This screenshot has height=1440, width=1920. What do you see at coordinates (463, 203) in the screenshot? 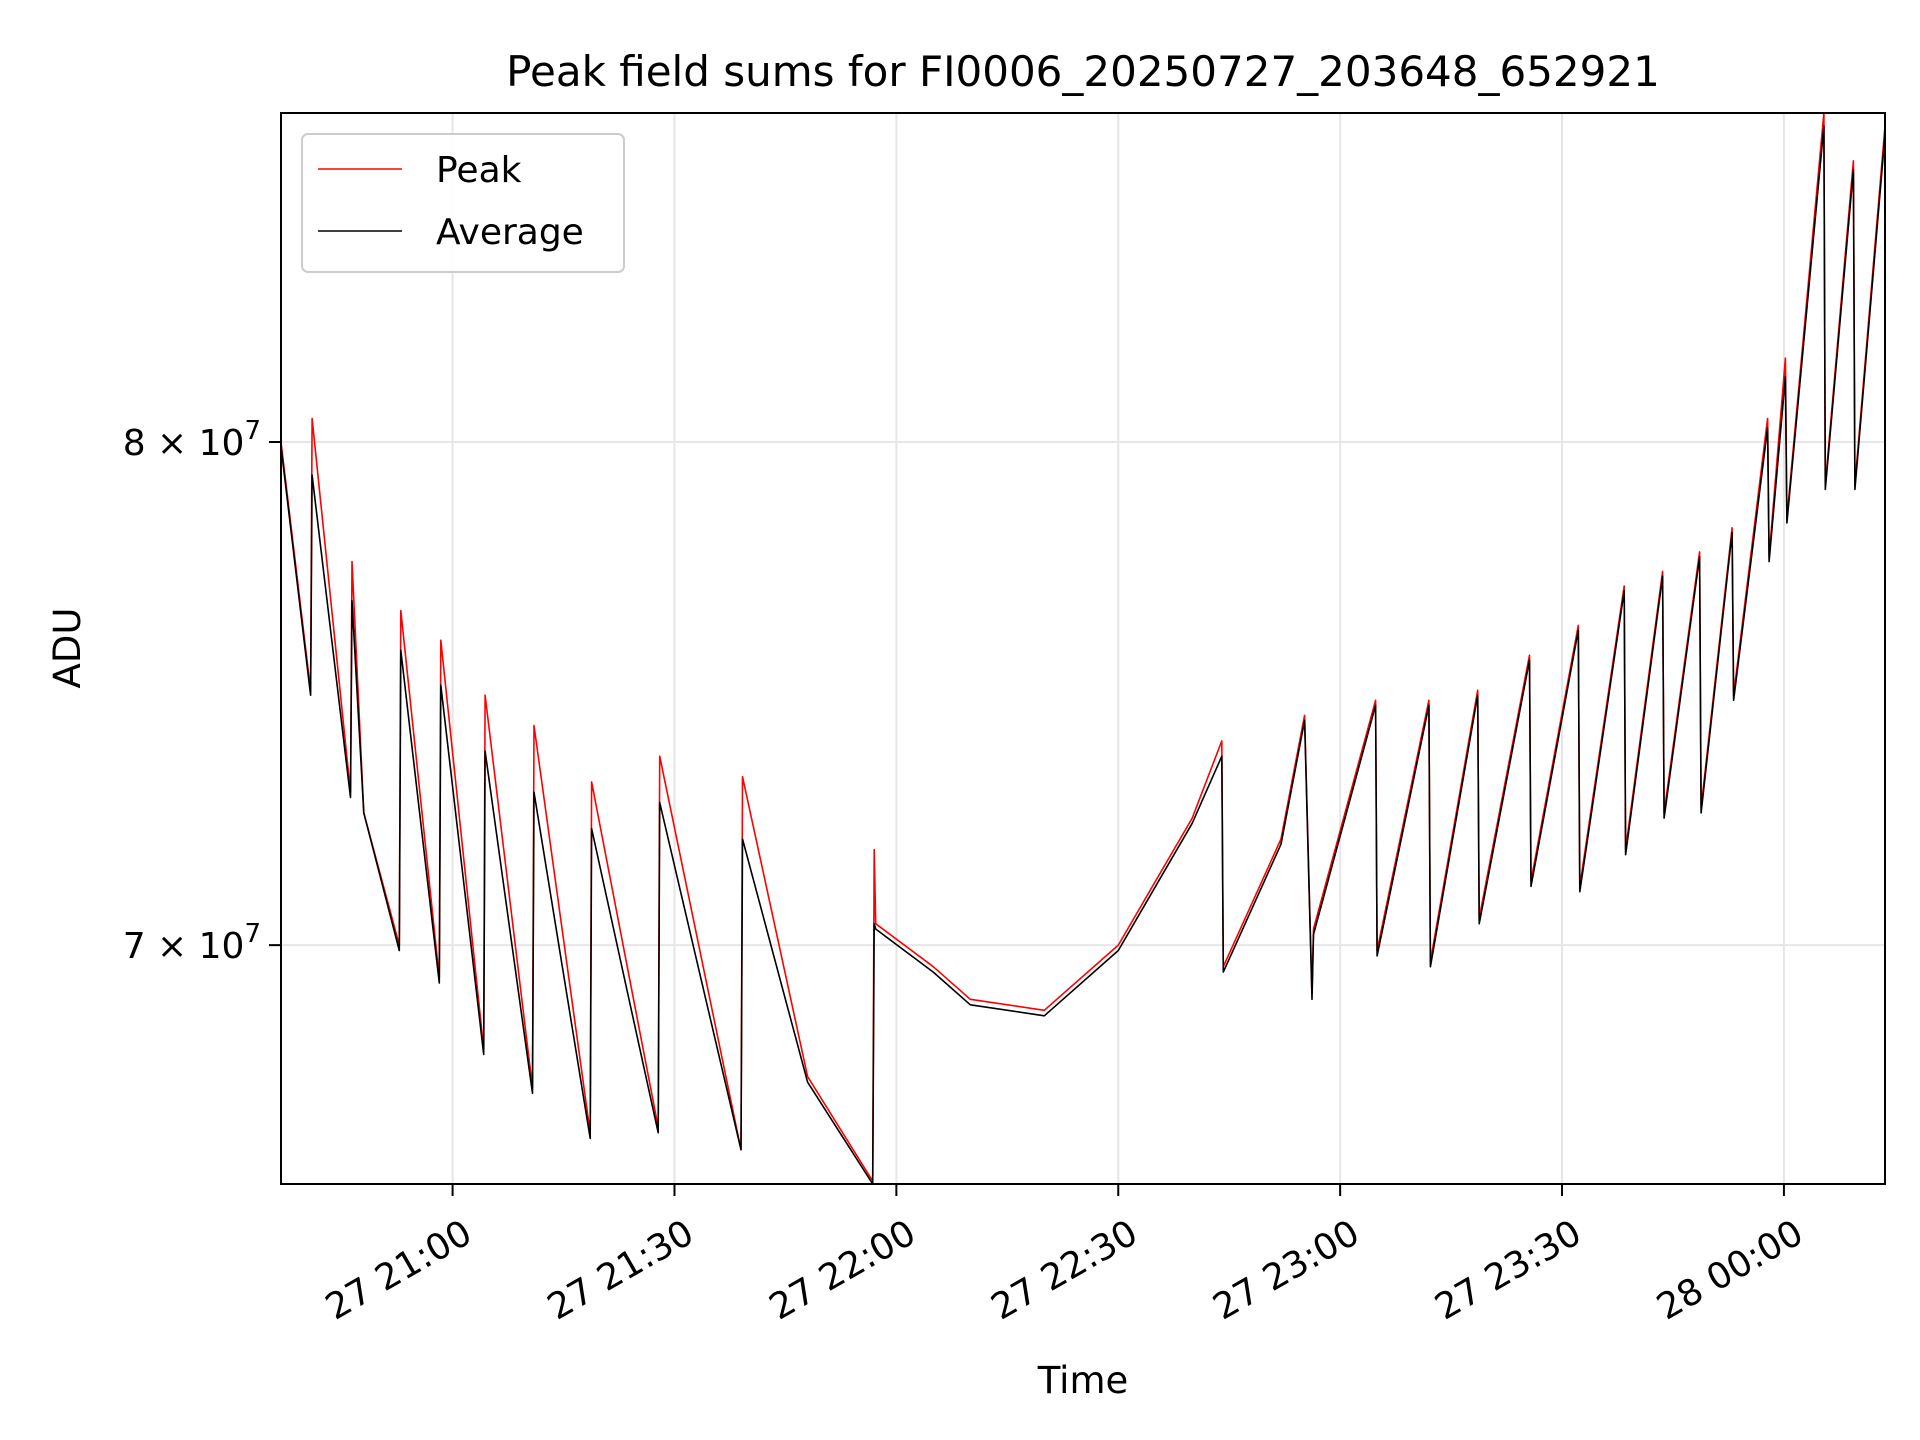
I see `legend: Peak Average` at bounding box center [463, 203].